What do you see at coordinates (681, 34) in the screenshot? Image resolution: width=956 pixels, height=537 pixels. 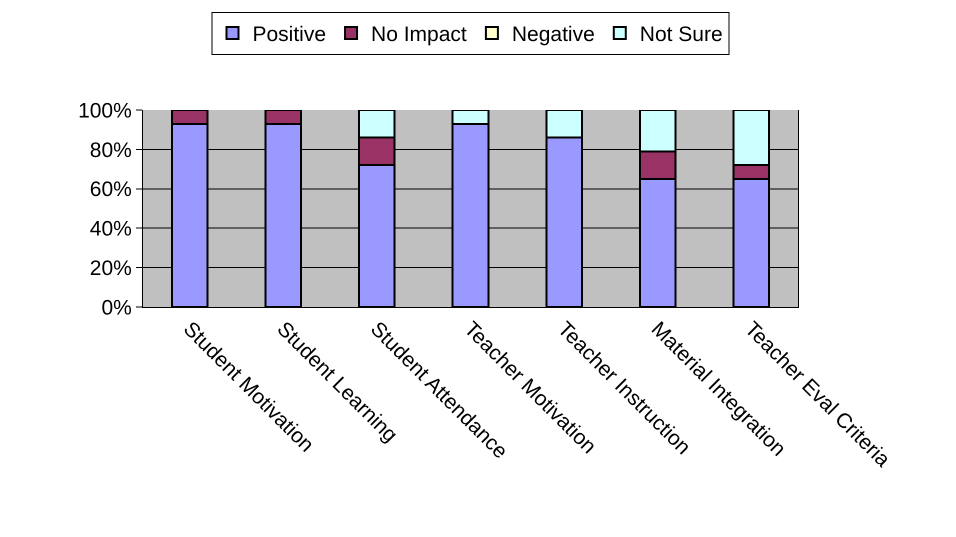 I see `legend-label: Not Sure` at bounding box center [681, 34].